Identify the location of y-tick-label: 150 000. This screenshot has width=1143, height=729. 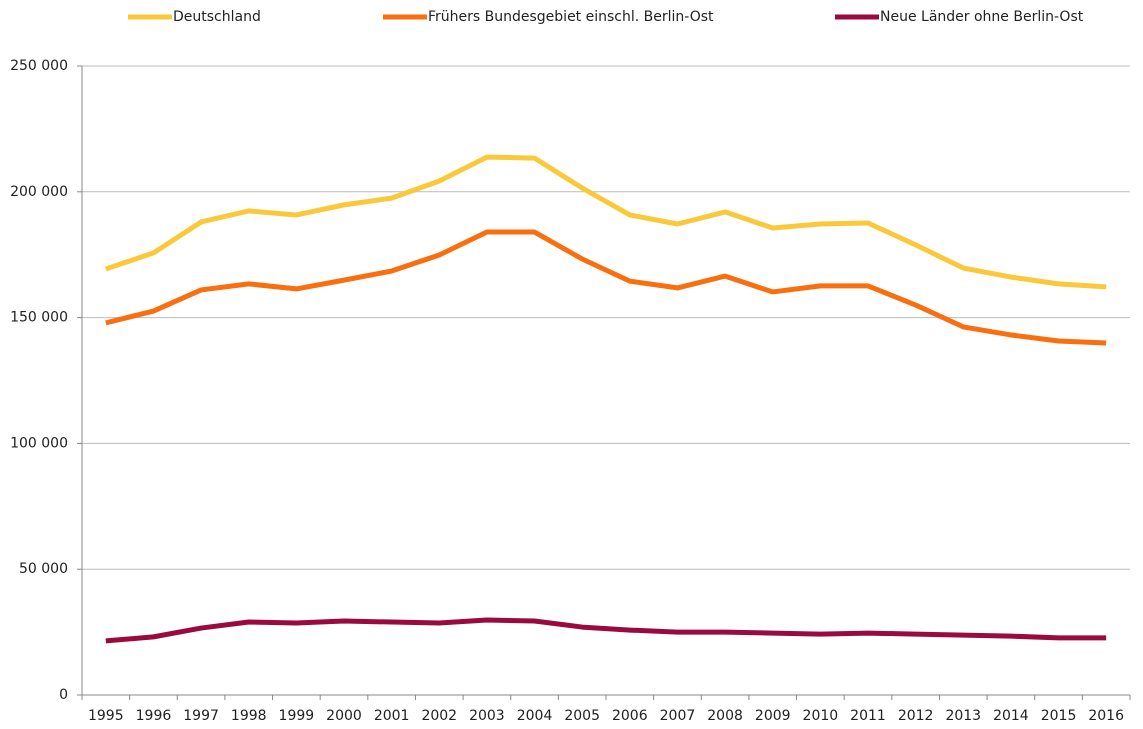
(39, 318).